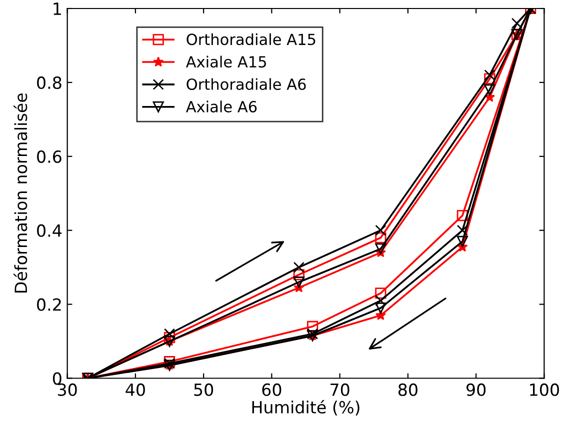 The image size is (561, 425). Describe the element at coordinates (49, 230) in the screenshot. I see `y-tick-label: 0.4` at that location.